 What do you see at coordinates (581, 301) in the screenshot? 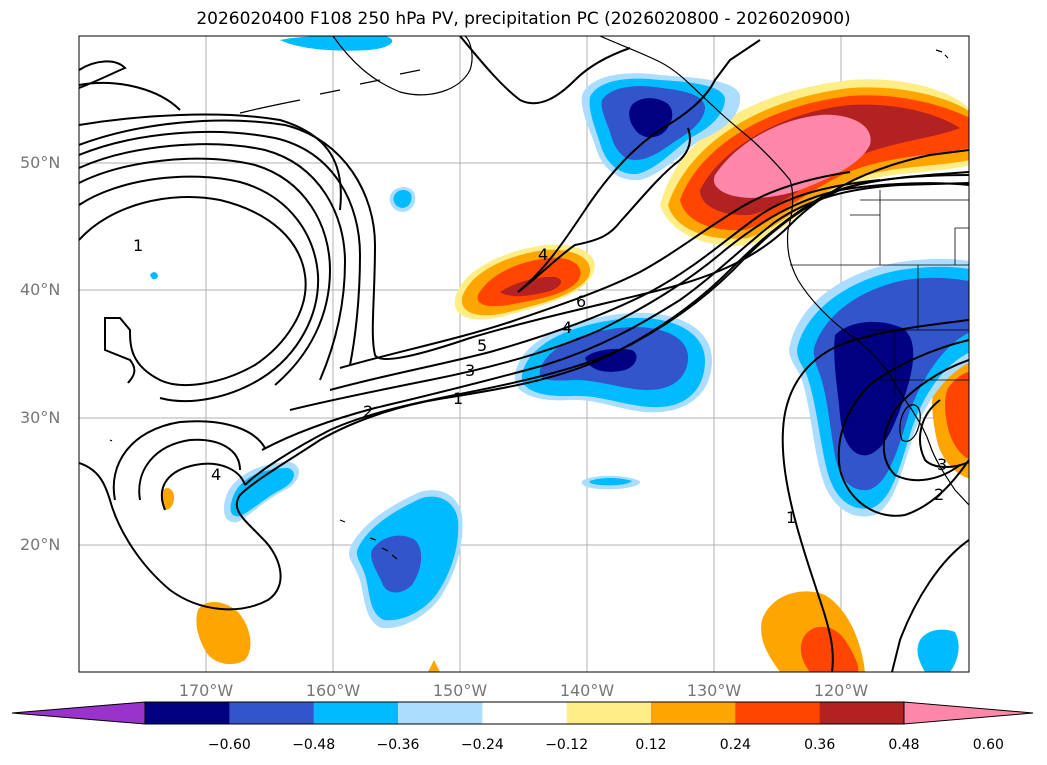
I see `contour-label: 6` at bounding box center [581, 301].